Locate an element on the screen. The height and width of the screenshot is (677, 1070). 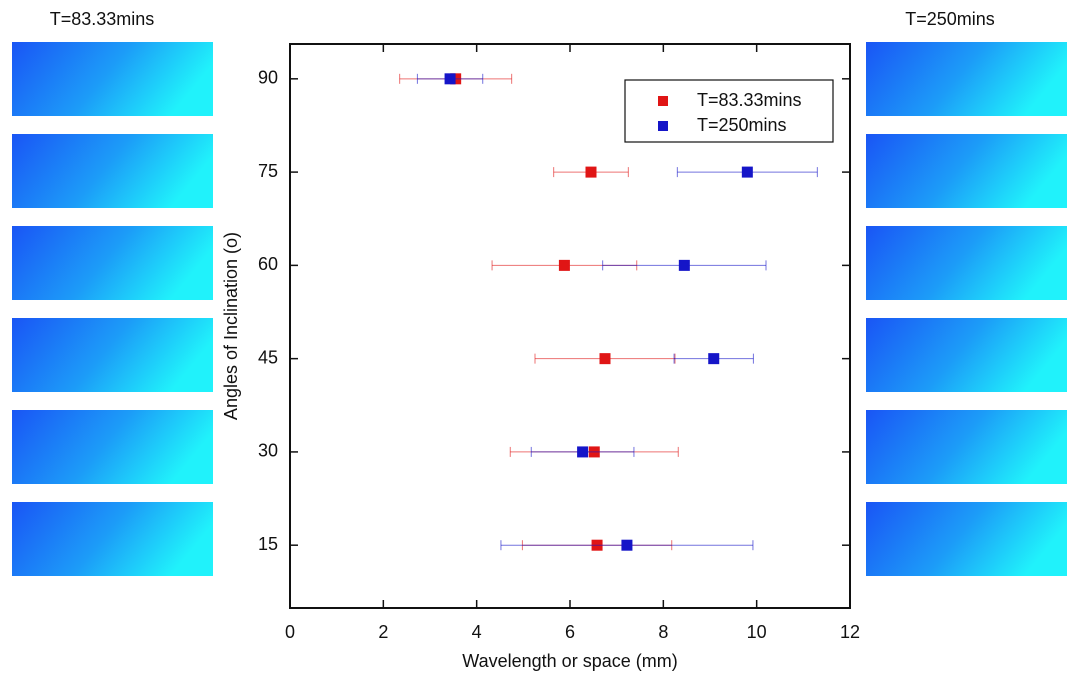
y-tick-label: 15 is located at coordinates (268, 544).